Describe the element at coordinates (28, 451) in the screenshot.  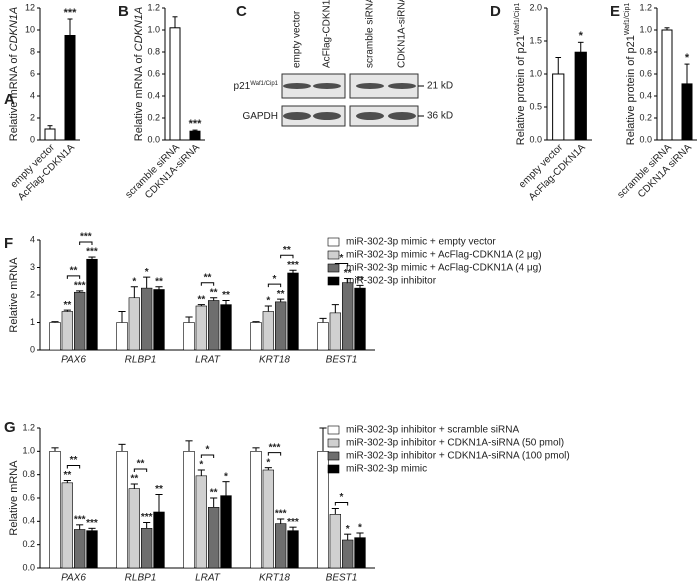
I see `y-tick-label: 1.0` at that location.